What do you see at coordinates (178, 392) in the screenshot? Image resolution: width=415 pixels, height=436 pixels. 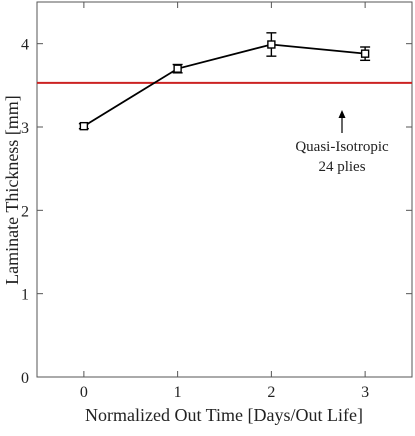 I see `x-tick-label: 1` at bounding box center [178, 392].